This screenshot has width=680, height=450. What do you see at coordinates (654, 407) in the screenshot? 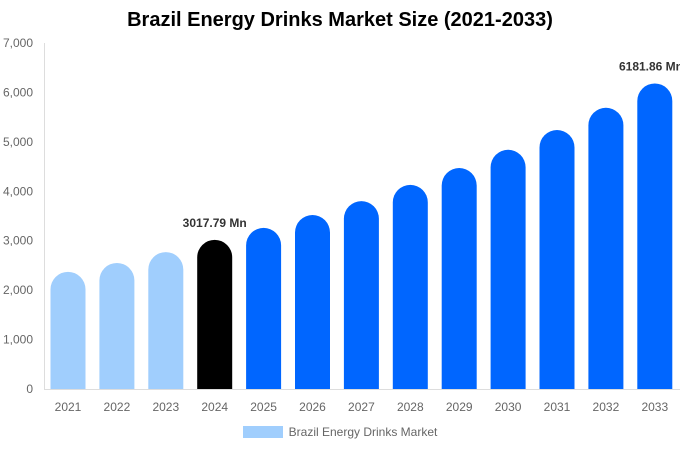
I see `x-tick-label: 2033` at bounding box center [654, 407].